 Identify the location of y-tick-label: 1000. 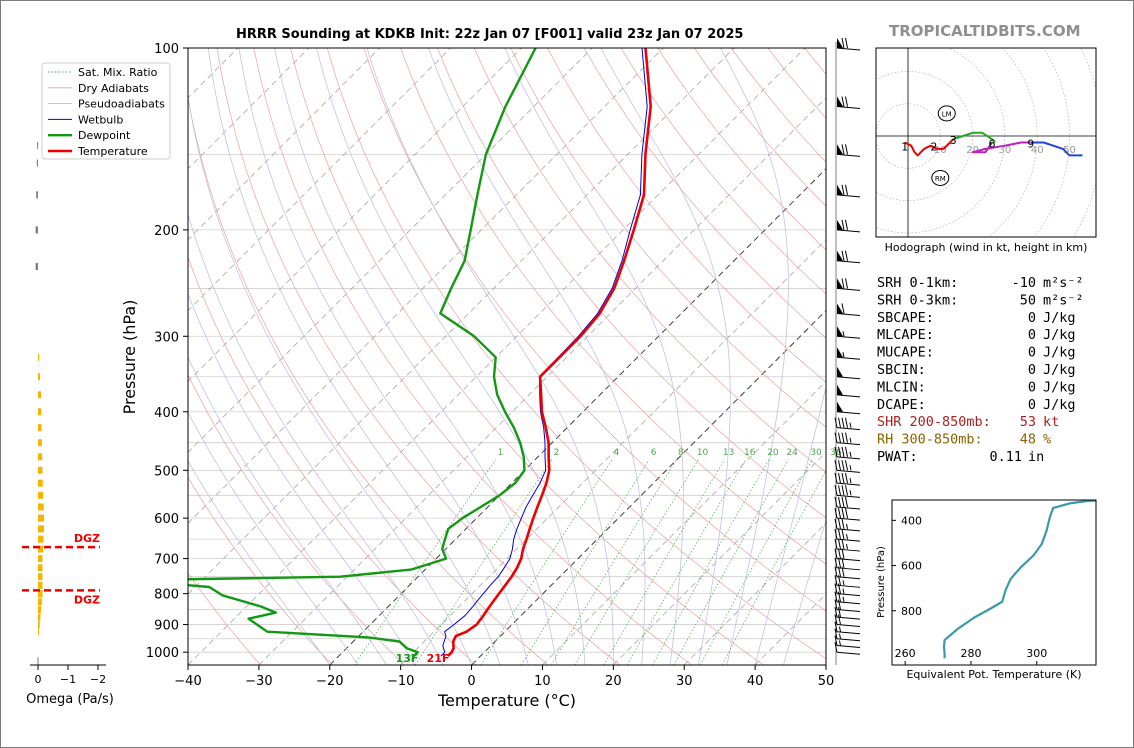
(162, 653).